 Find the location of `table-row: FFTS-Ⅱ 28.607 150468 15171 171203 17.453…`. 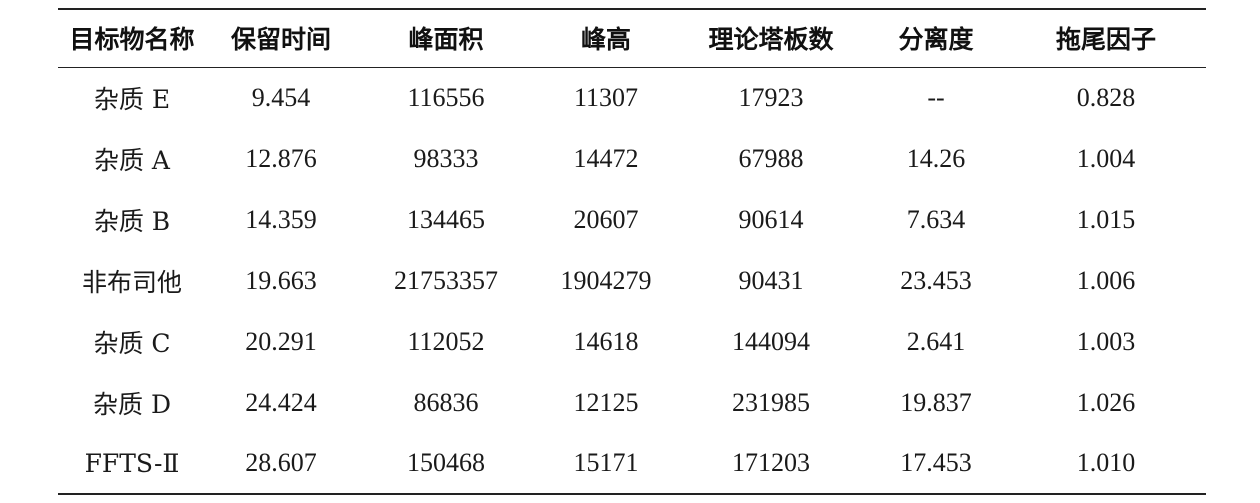

table-row: FFTS-Ⅱ 28.607 150468 15171 171203 17.453… is located at coordinates (632, 463).